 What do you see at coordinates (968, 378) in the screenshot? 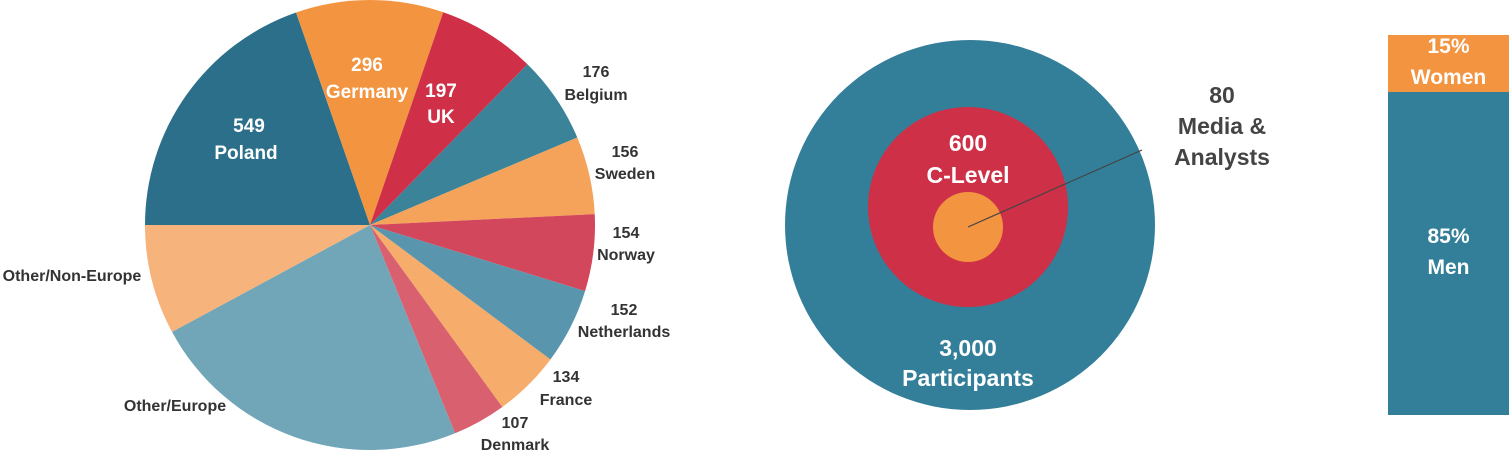
I see `category-label: Participants` at bounding box center [968, 378].